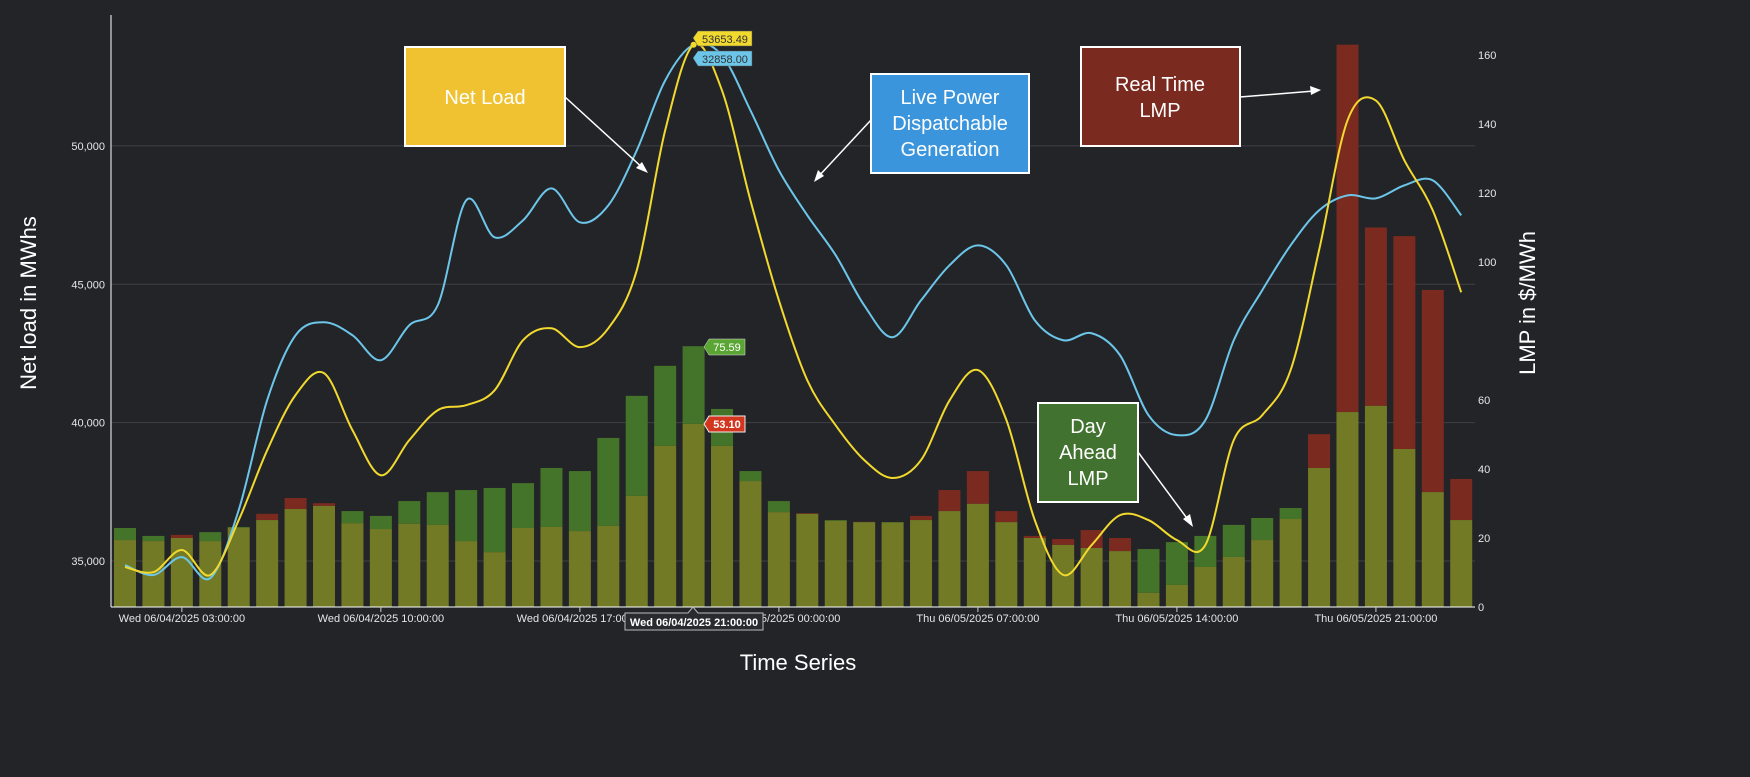  Describe the element at coordinates (727, 348) in the screenshot. I see `svg-text: 75.59` at that location.